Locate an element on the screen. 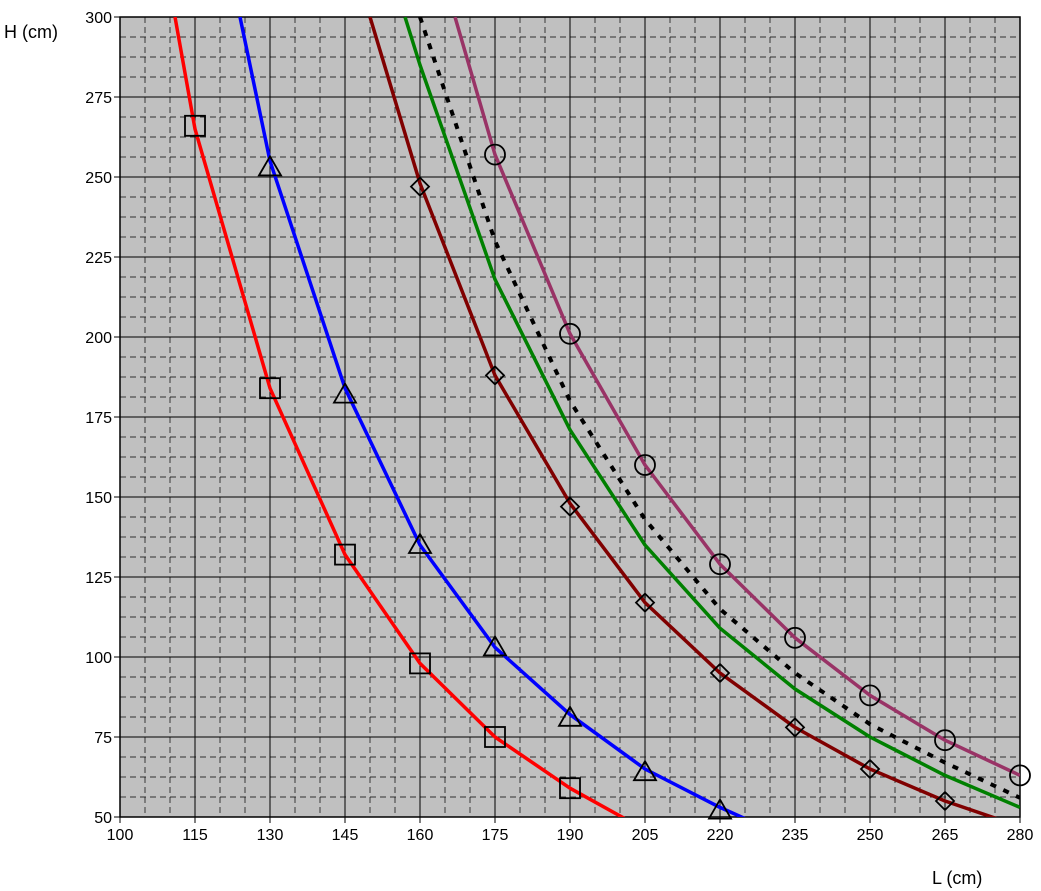  x-axis-ticks: 100 115 130 145 160 175 190 205 220 235 250 265 280 is located at coordinates (570, 830).